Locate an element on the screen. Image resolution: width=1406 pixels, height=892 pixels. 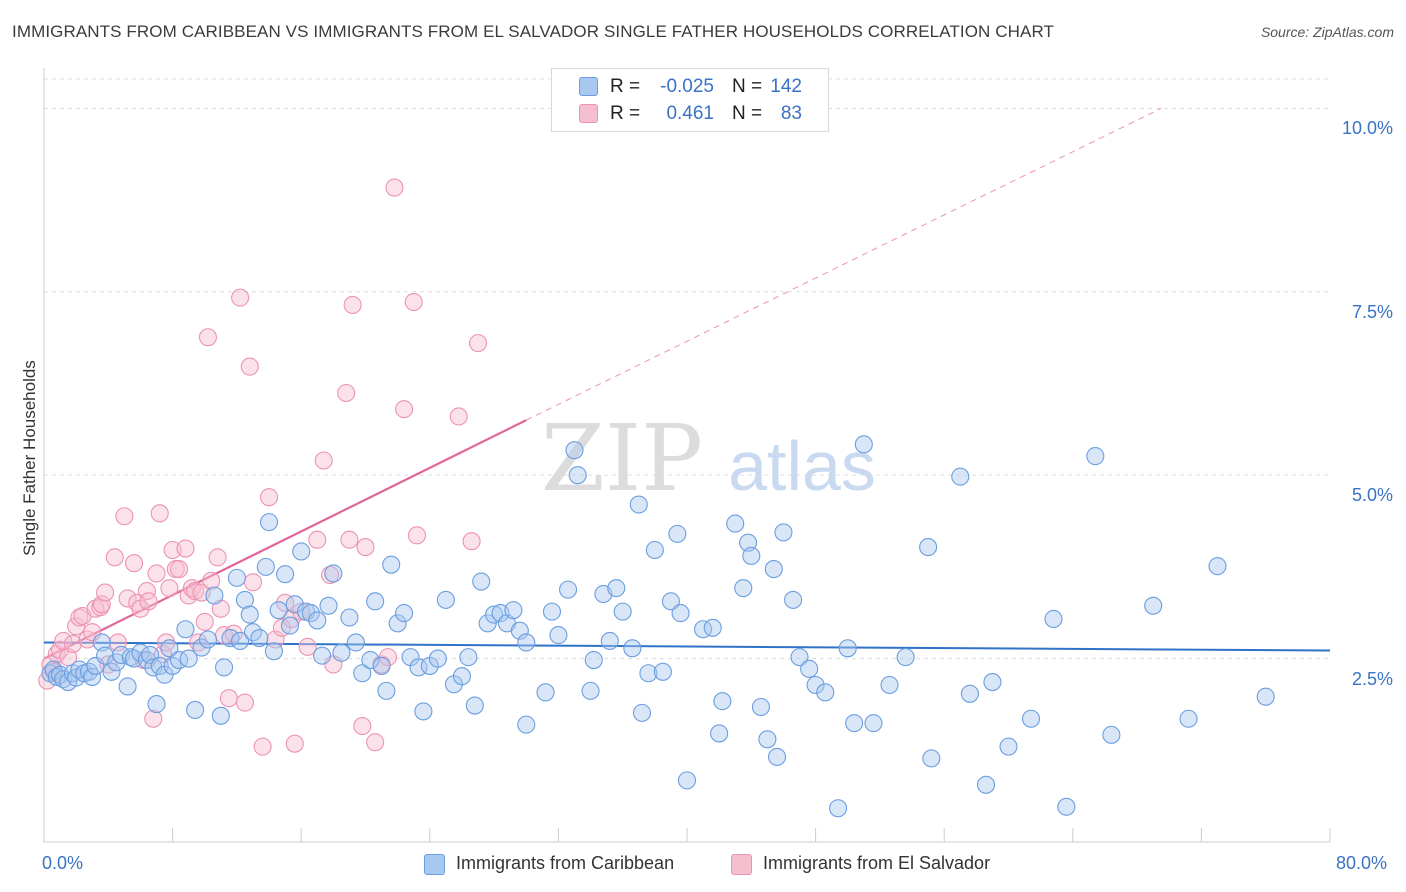
trend-line-el-salvador is located at coordinates (285, 539).